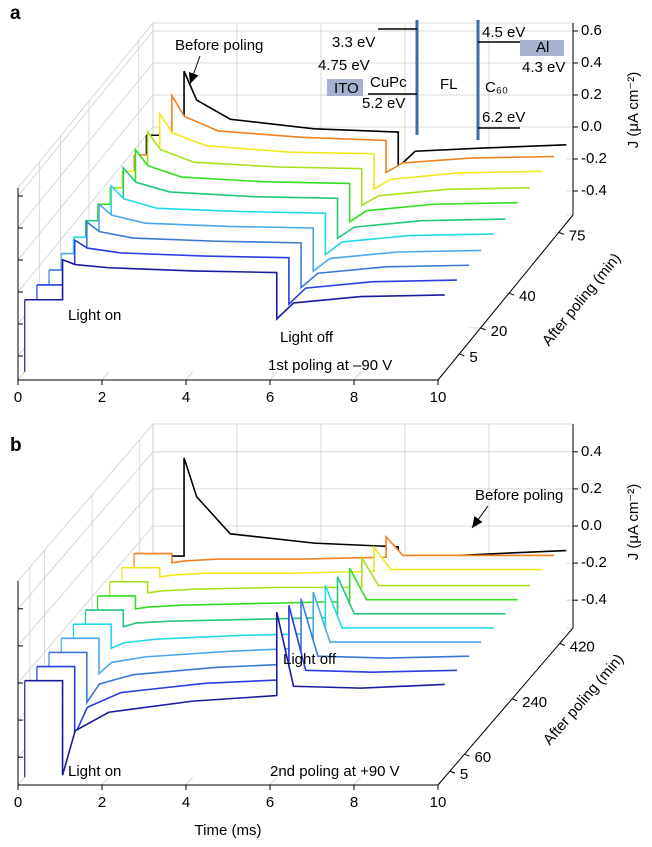  What do you see at coordinates (464, 774) in the screenshot?
I see `z-tick-label: 5` at bounding box center [464, 774].